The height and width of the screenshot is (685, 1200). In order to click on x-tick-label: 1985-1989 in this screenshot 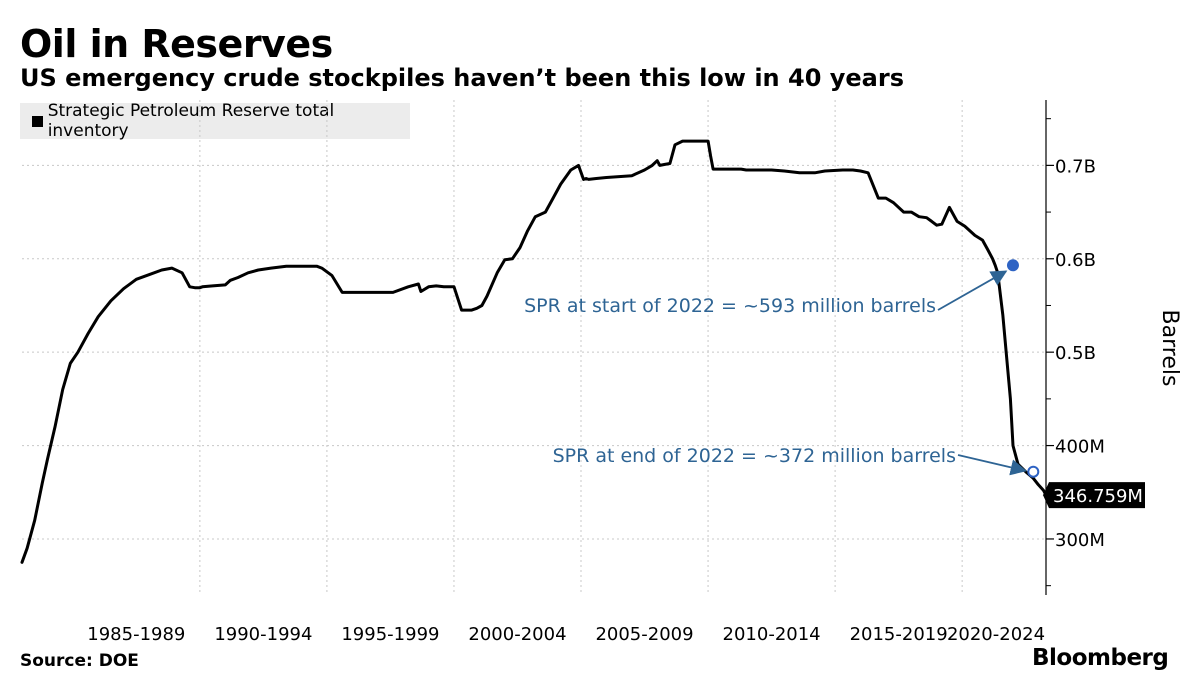, I will do `click(136, 634)`.